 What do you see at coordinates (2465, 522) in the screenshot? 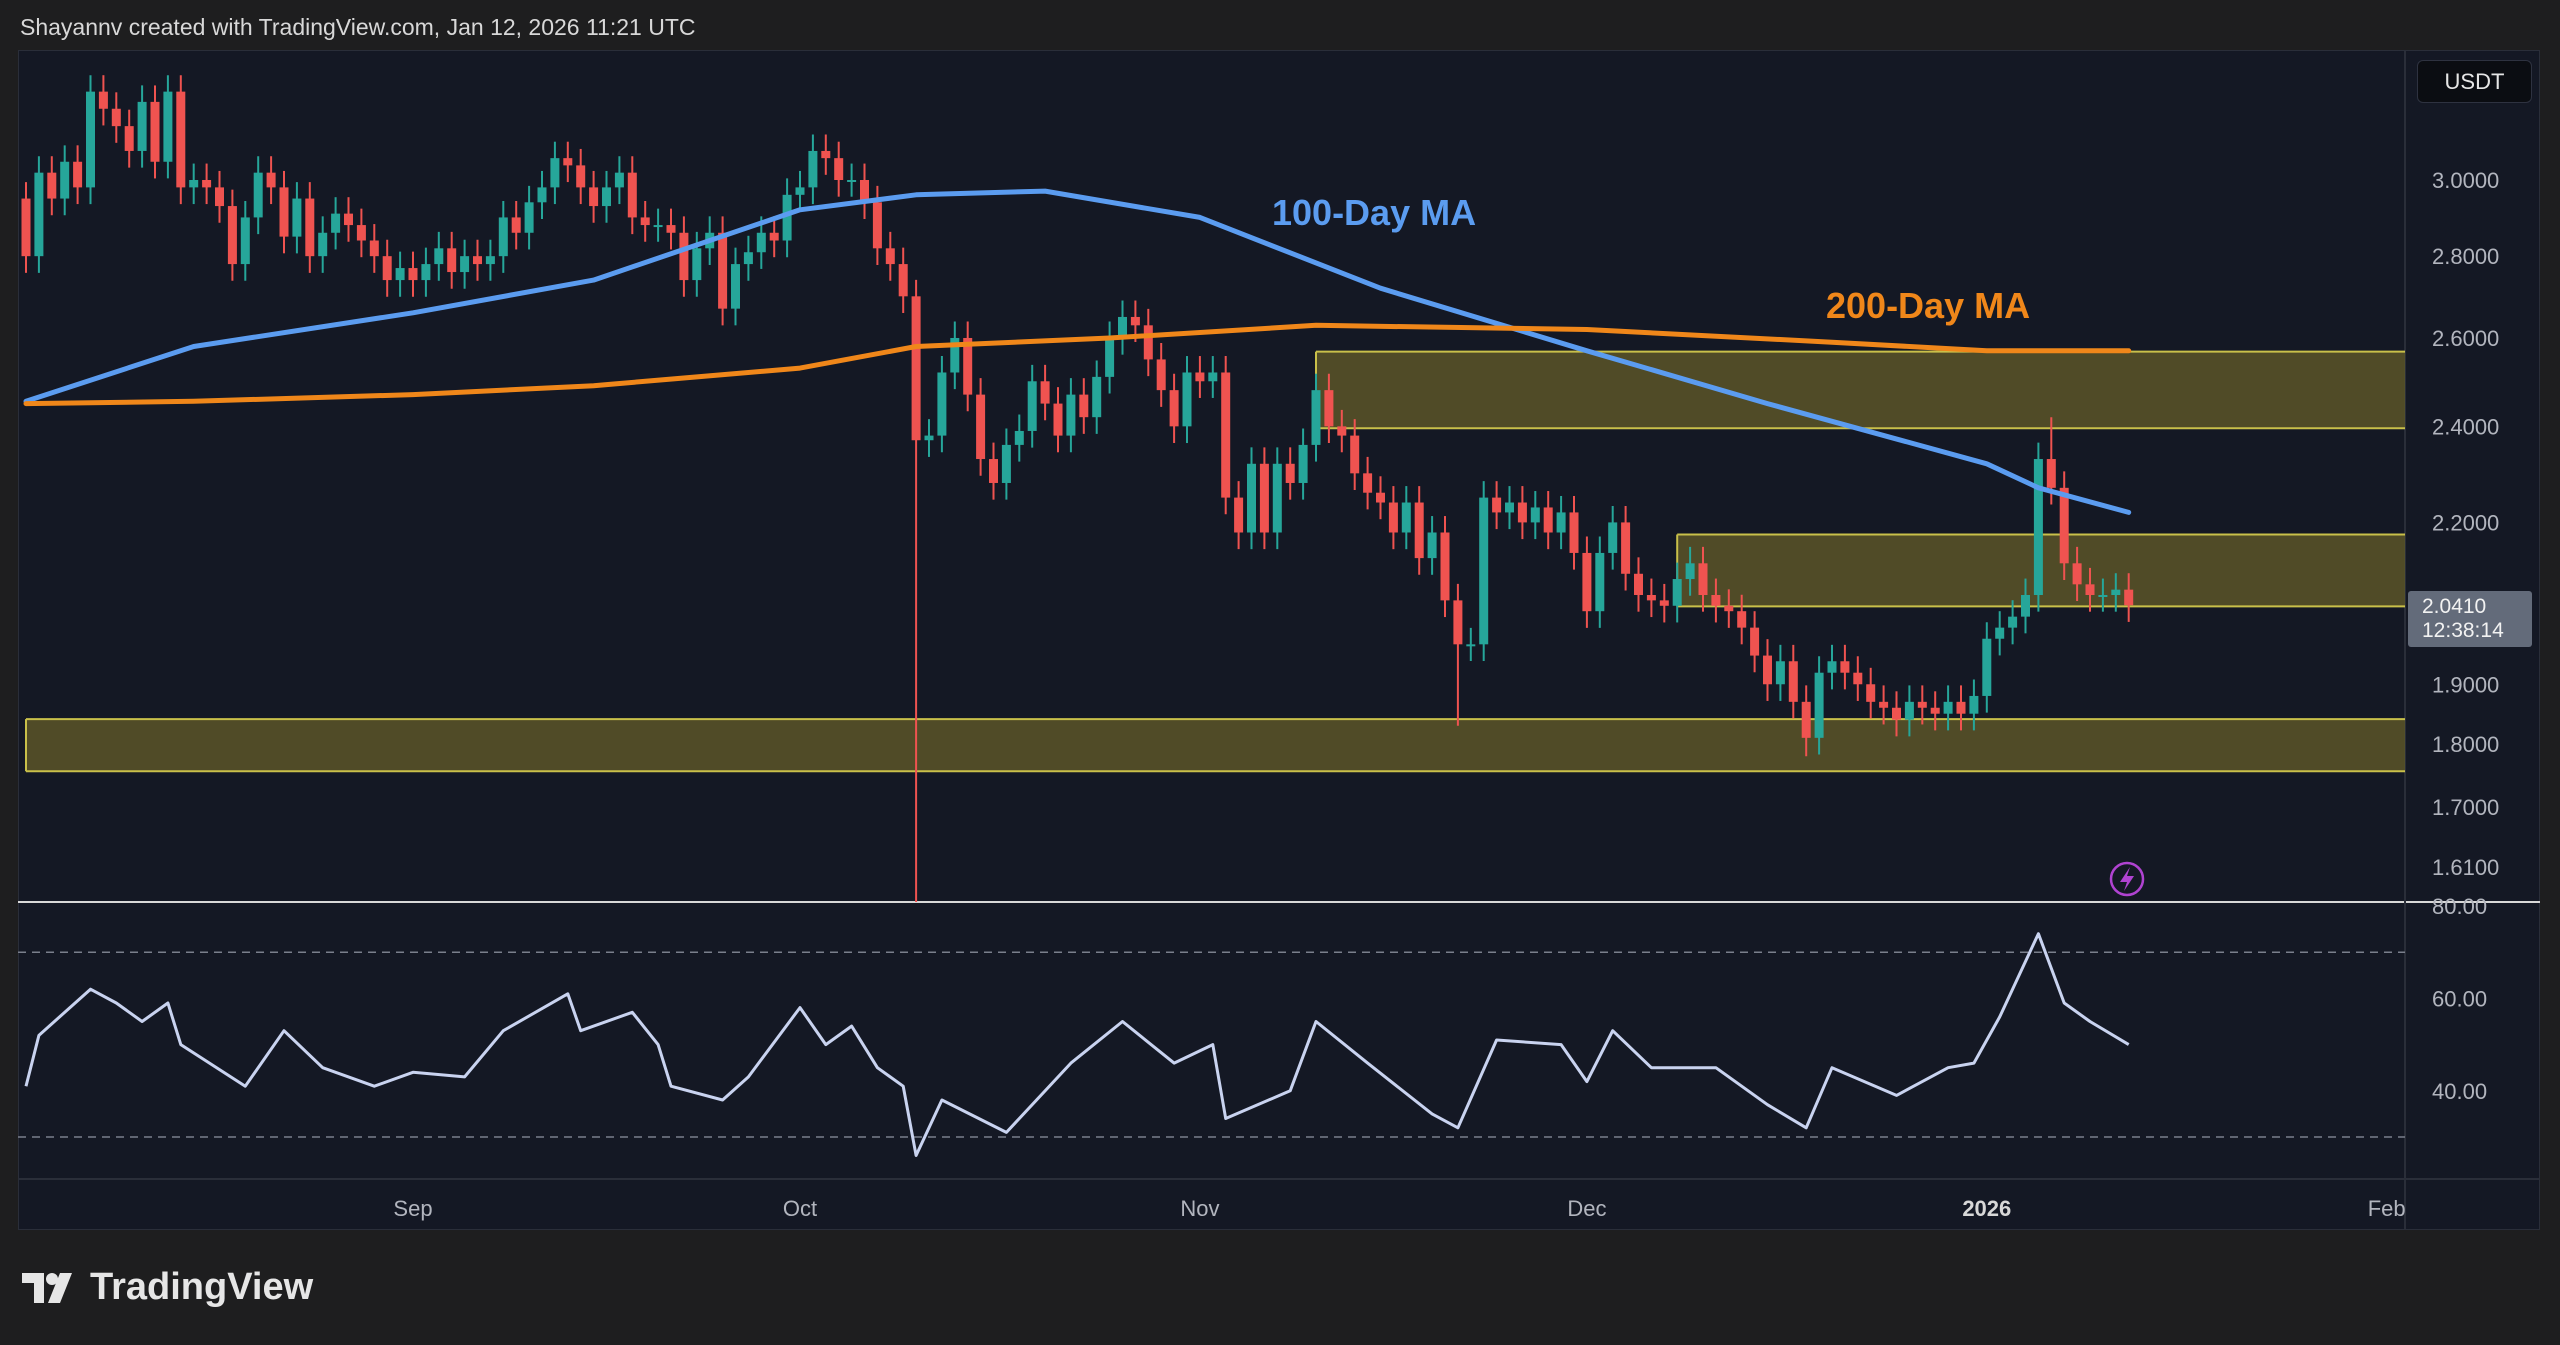
I see `price-tick: 2.2000` at bounding box center [2465, 522].